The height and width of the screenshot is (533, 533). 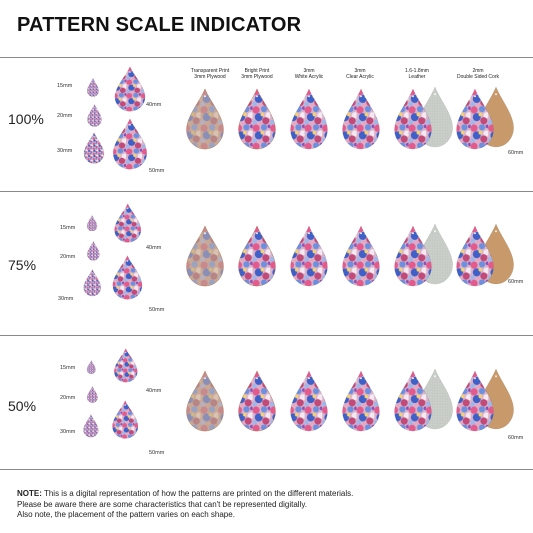 What do you see at coordinates (360, 74) in the screenshot?
I see `material-header-clear-acrylic: 3mm Clear Acrylic` at bounding box center [360, 74].